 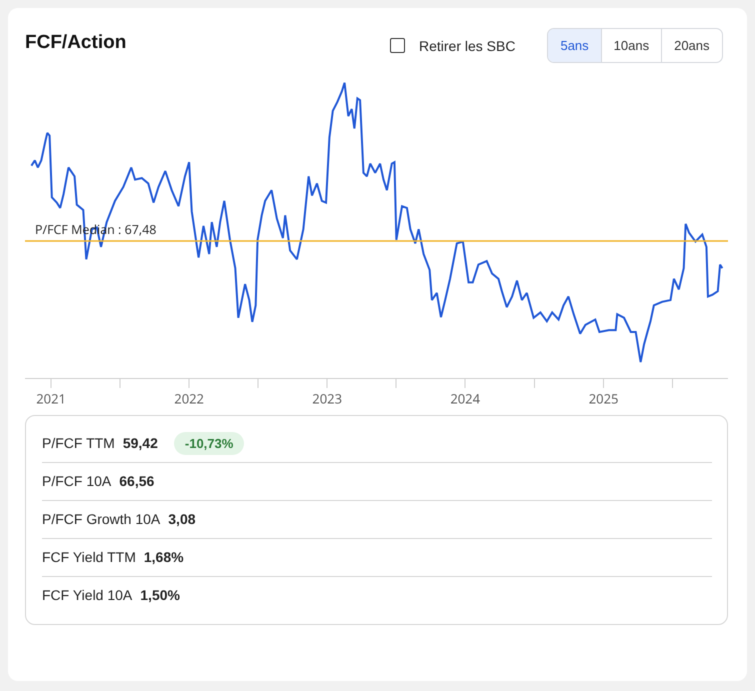 What do you see at coordinates (574, 45) in the screenshot?
I see `text: 5ans` at bounding box center [574, 45].